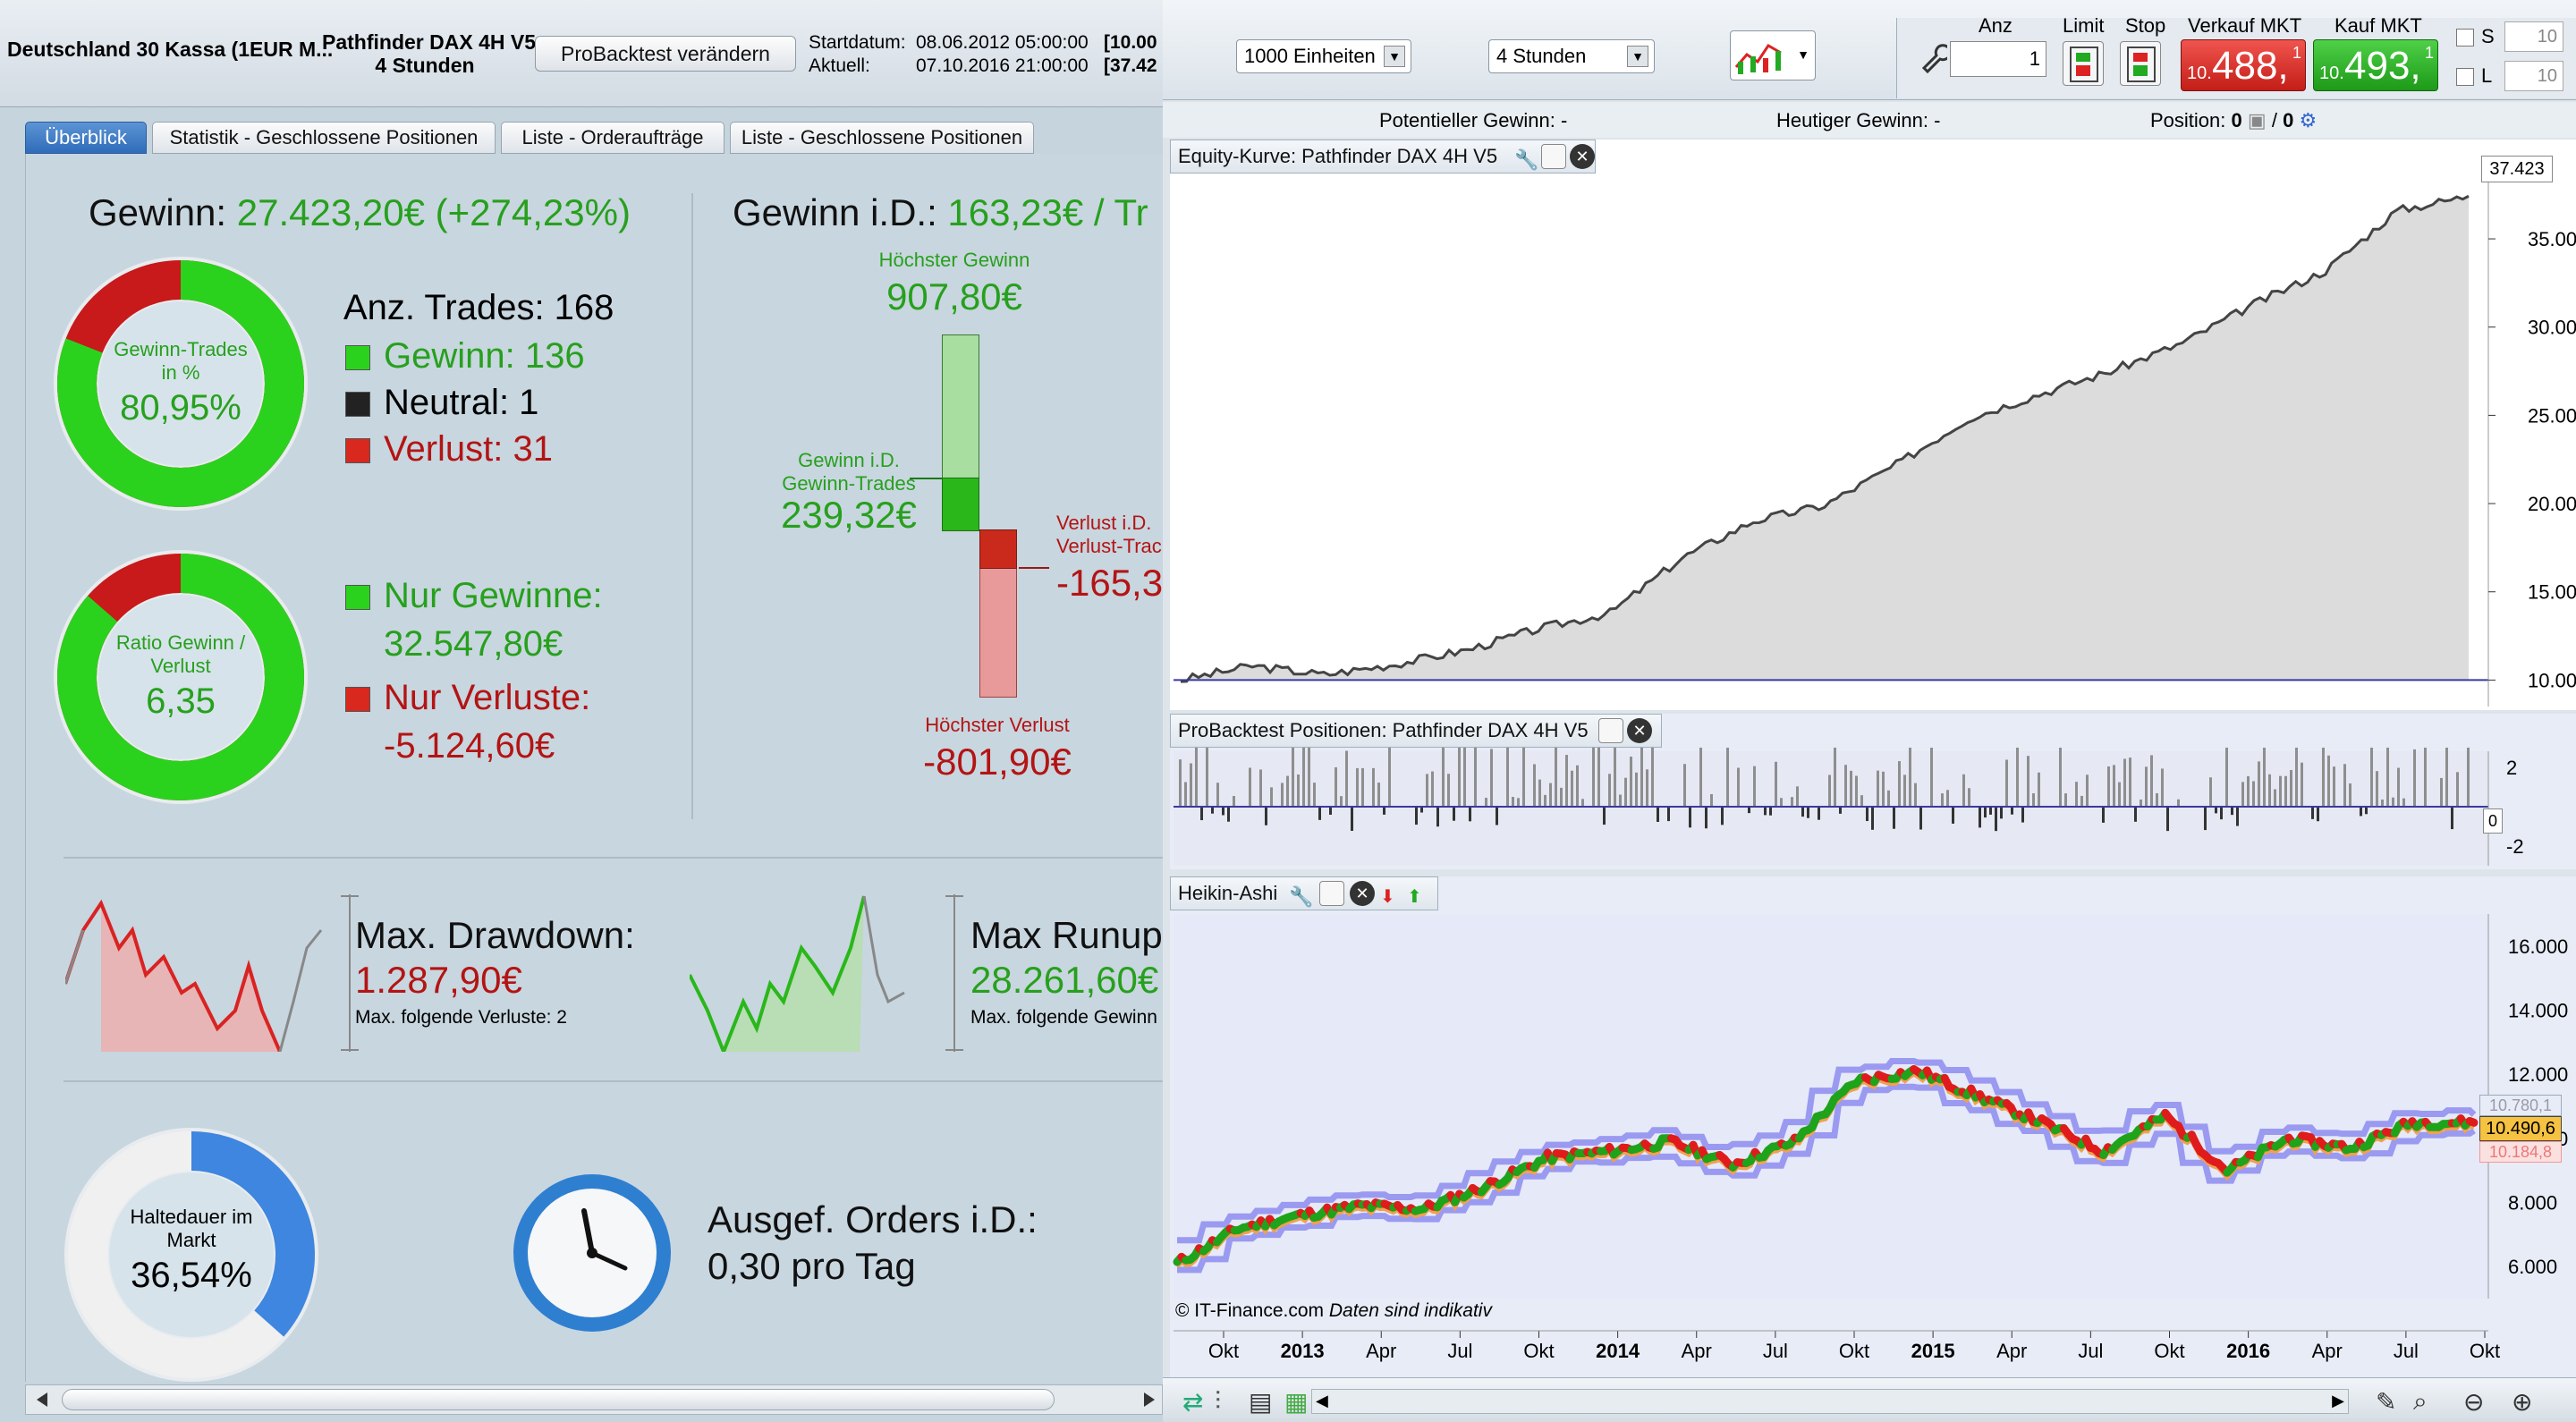 The height and width of the screenshot is (1422, 2576). I want to click on zoom-fit-icon: ⌕, so click(2420, 1401).